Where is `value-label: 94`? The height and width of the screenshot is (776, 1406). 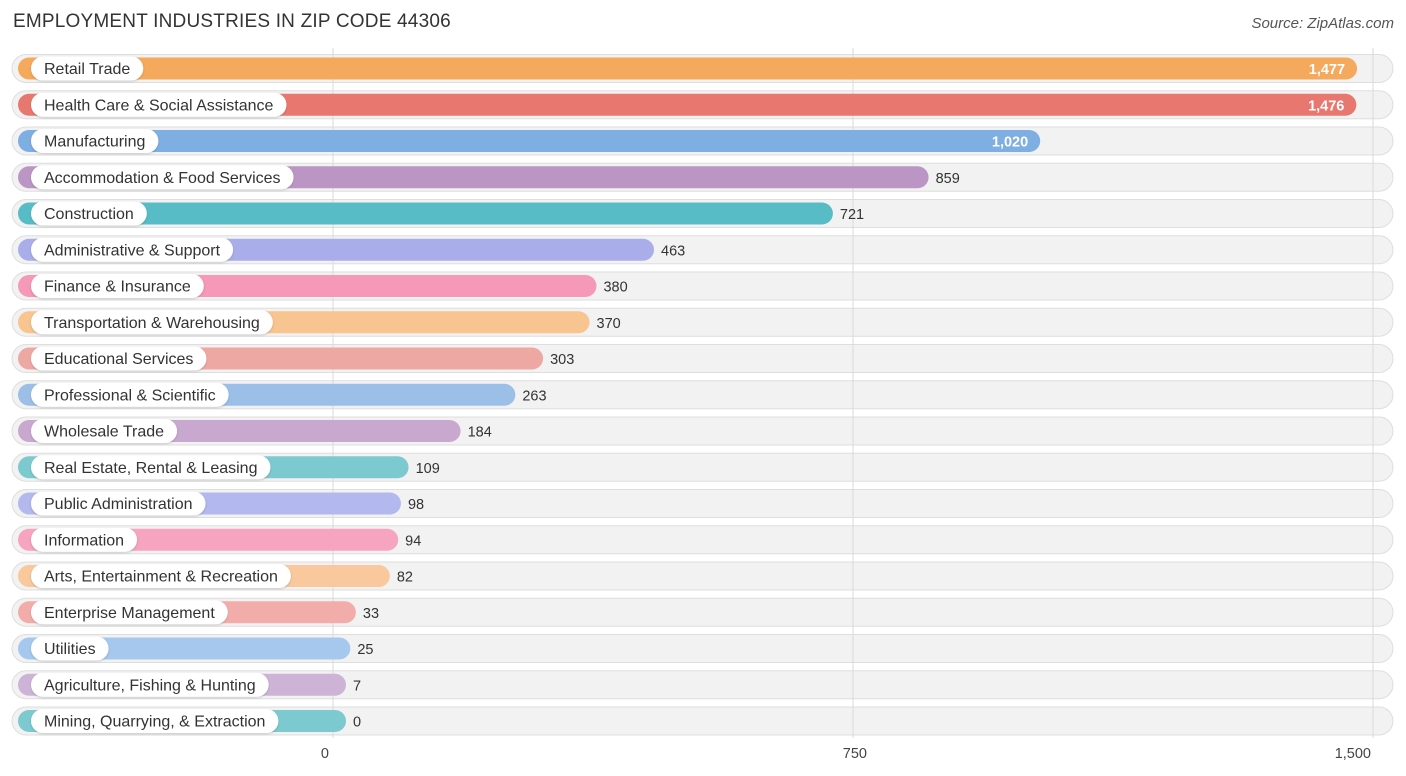 value-label: 94 is located at coordinates (413, 541).